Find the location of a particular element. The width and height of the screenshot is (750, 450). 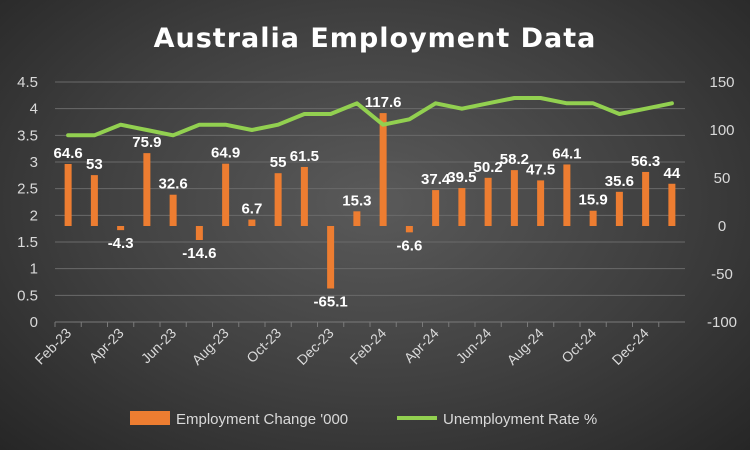

x-tick-label: Jun-23 is located at coordinates (159, 346).